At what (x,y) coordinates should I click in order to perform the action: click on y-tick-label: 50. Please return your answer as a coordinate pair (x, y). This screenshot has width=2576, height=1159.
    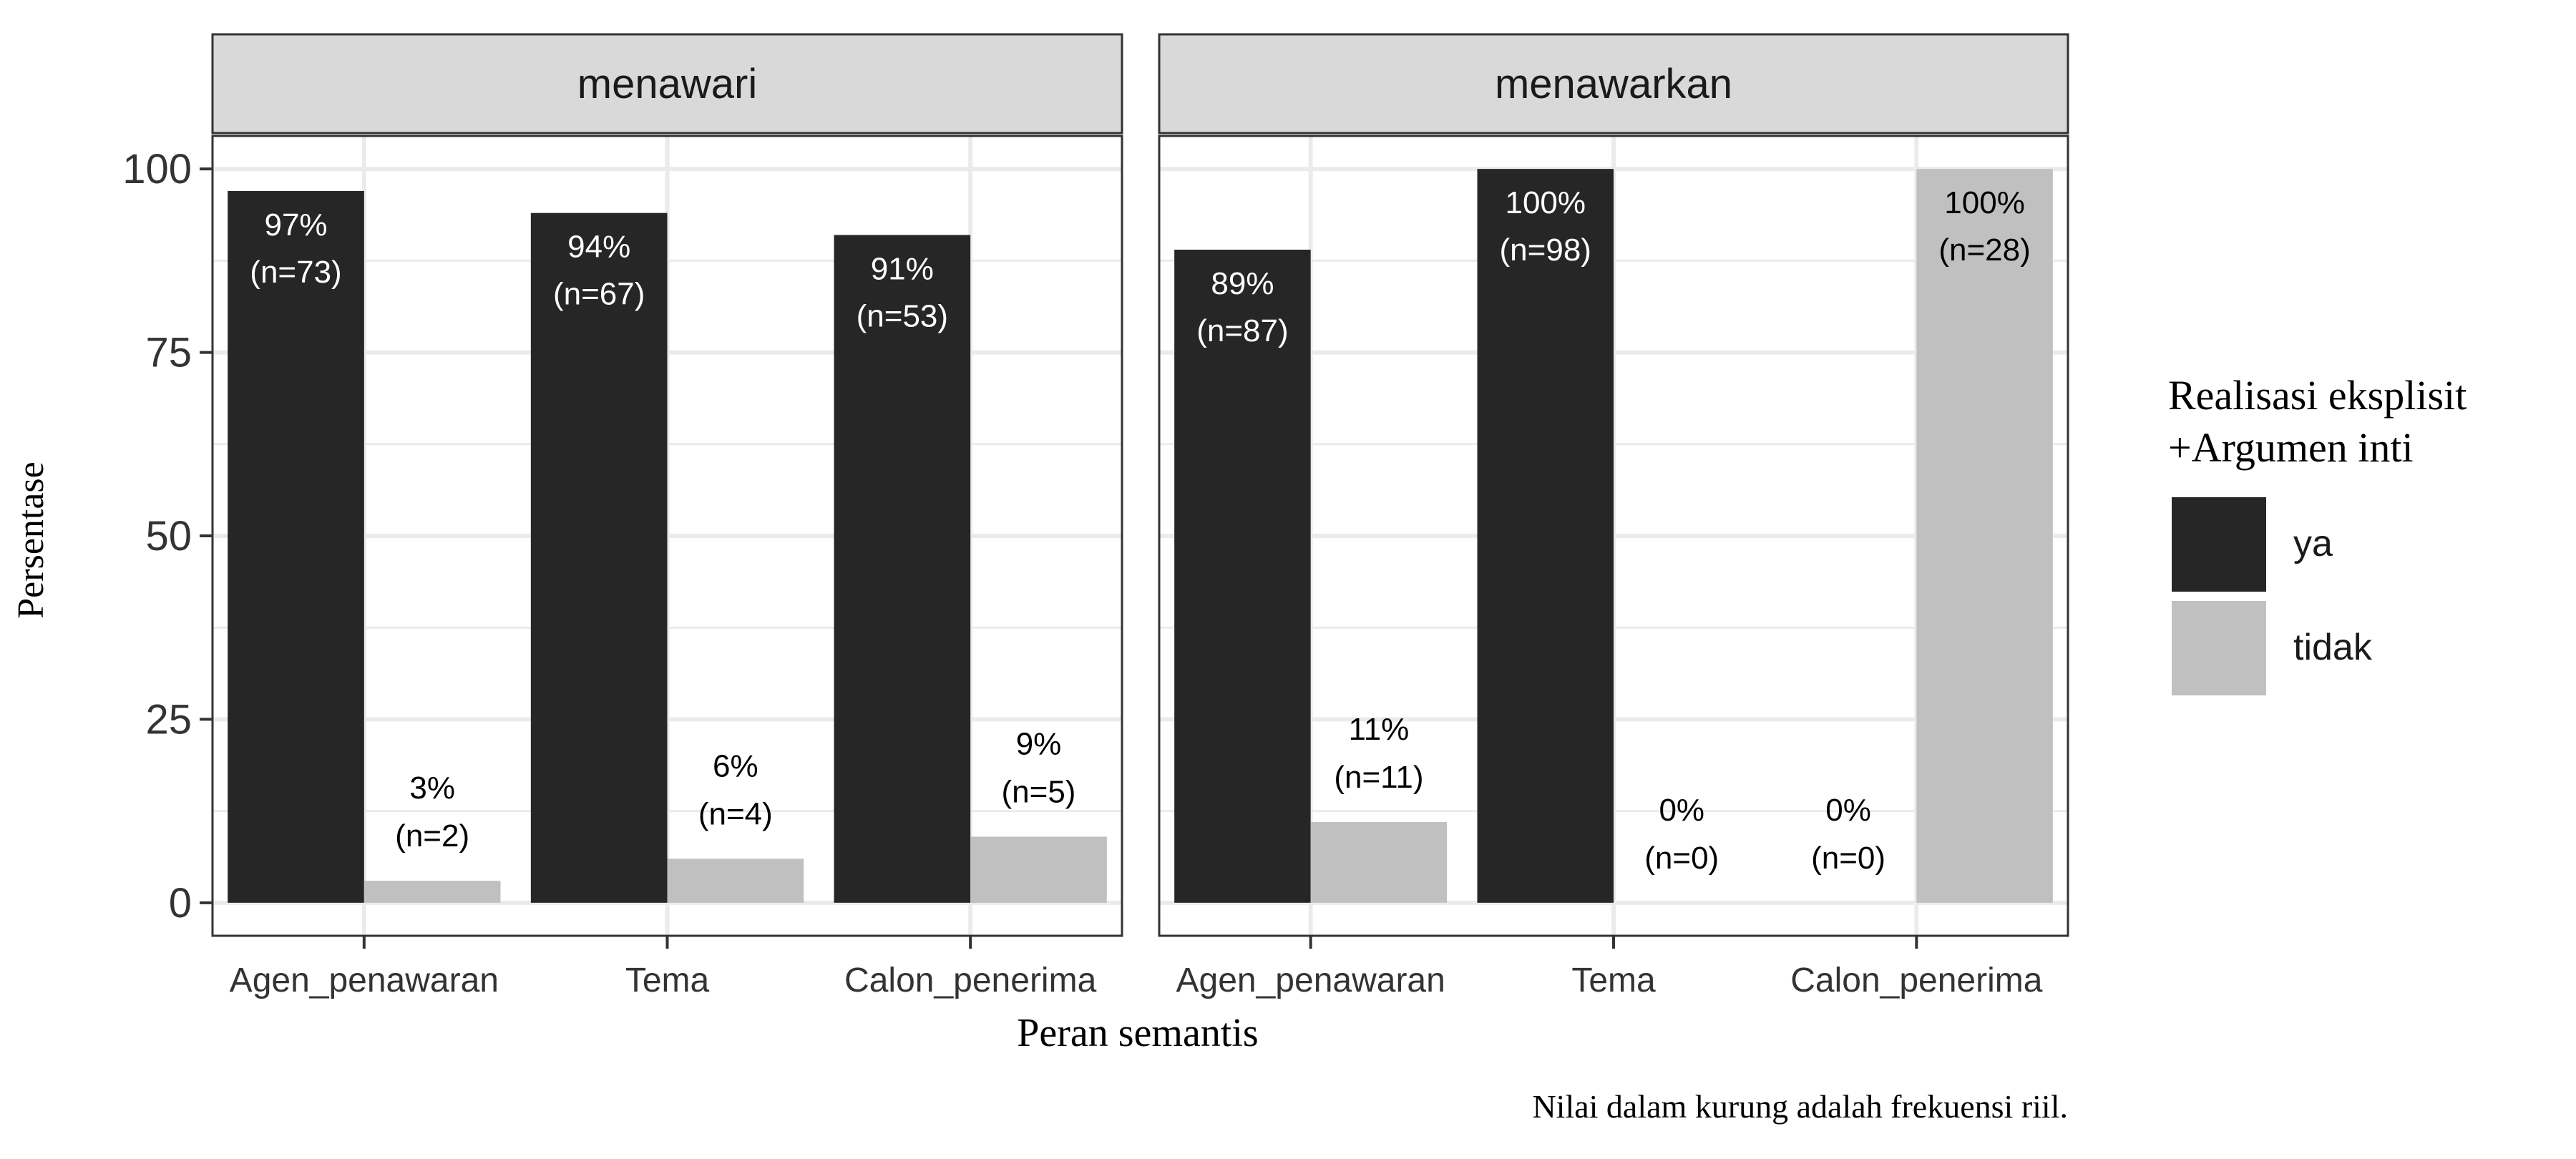
    Looking at the image, I should click on (168, 536).